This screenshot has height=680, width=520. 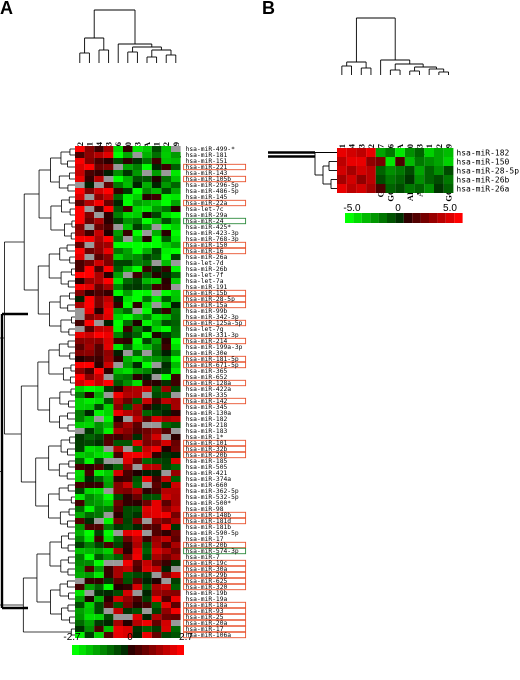 What do you see at coordinates (207, 461) in the screenshot?
I see `row-label: hsa-miR-185` at bounding box center [207, 461].